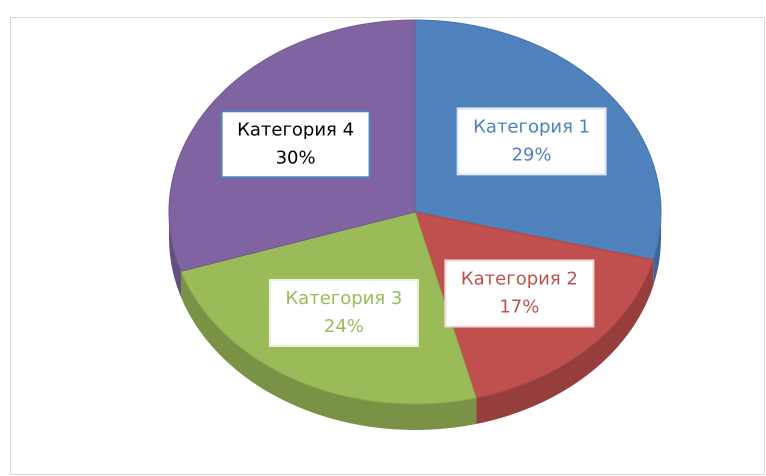 This screenshot has width=766, height=476. Describe the element at coordinates (532, 154) in the screenshot. I see `data-label-value: 29%` at that location.